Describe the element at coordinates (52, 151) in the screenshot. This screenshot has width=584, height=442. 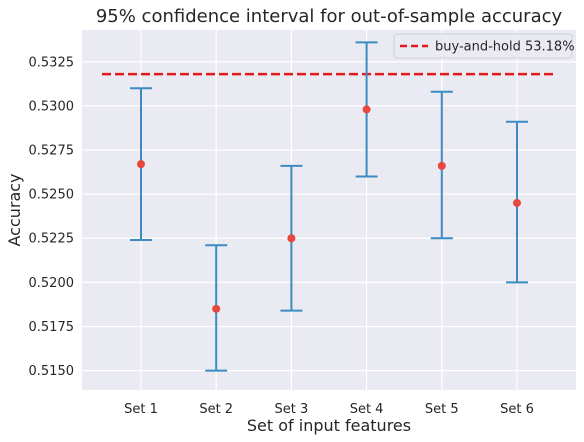
I see `y-tick-label: 0.5275` at that location.